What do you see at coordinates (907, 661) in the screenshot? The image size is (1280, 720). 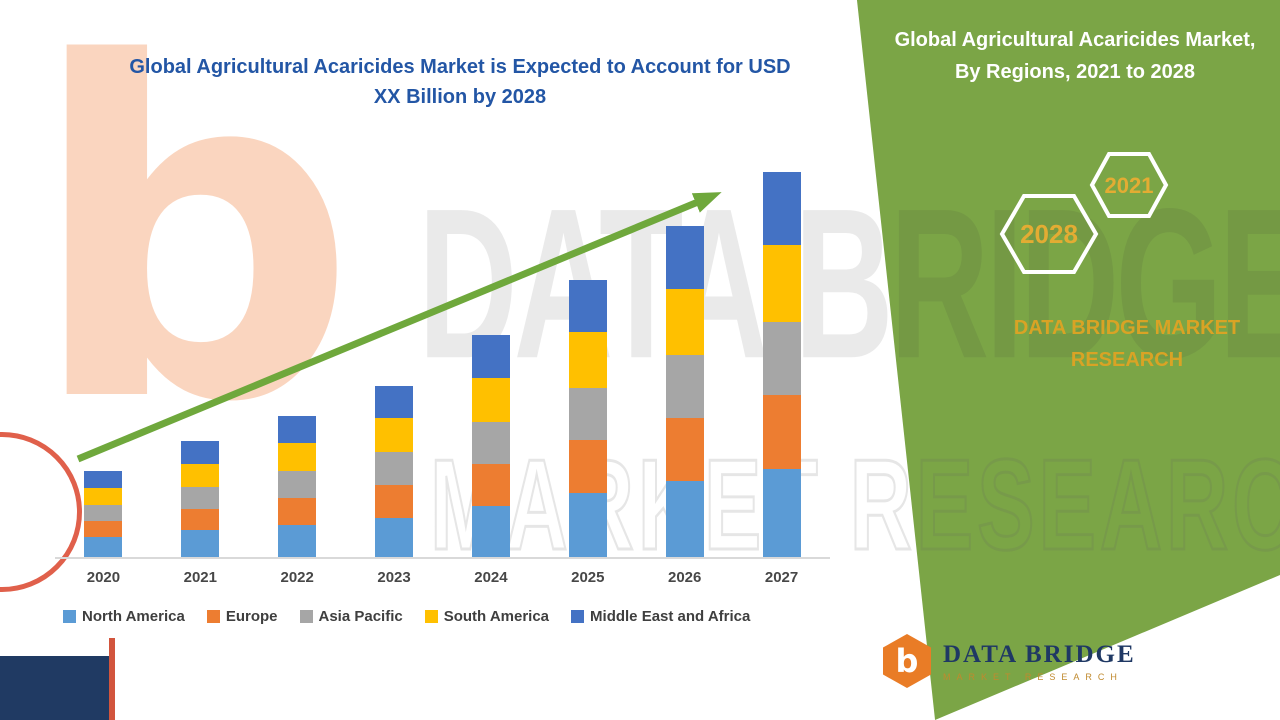 I see `logo-b-icon: b` at bounding box center [907, 661].